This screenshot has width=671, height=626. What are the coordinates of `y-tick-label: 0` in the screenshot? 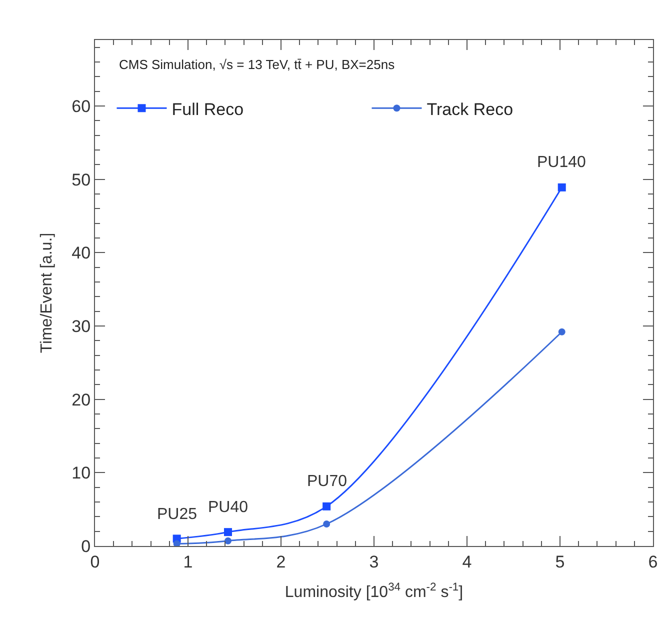 It's located at (86, 546).